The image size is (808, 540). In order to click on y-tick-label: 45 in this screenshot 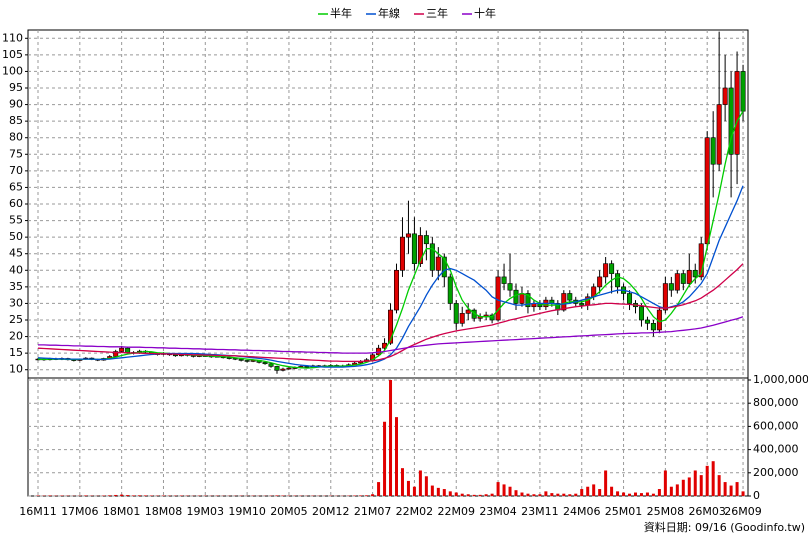, I will do `click(16, 253)`.